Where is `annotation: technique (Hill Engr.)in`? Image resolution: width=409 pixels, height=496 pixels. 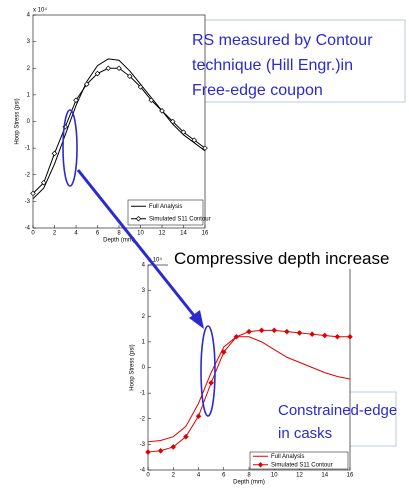
annotation: technique (Hill Engr.)in is located at coordinates (272, 65).